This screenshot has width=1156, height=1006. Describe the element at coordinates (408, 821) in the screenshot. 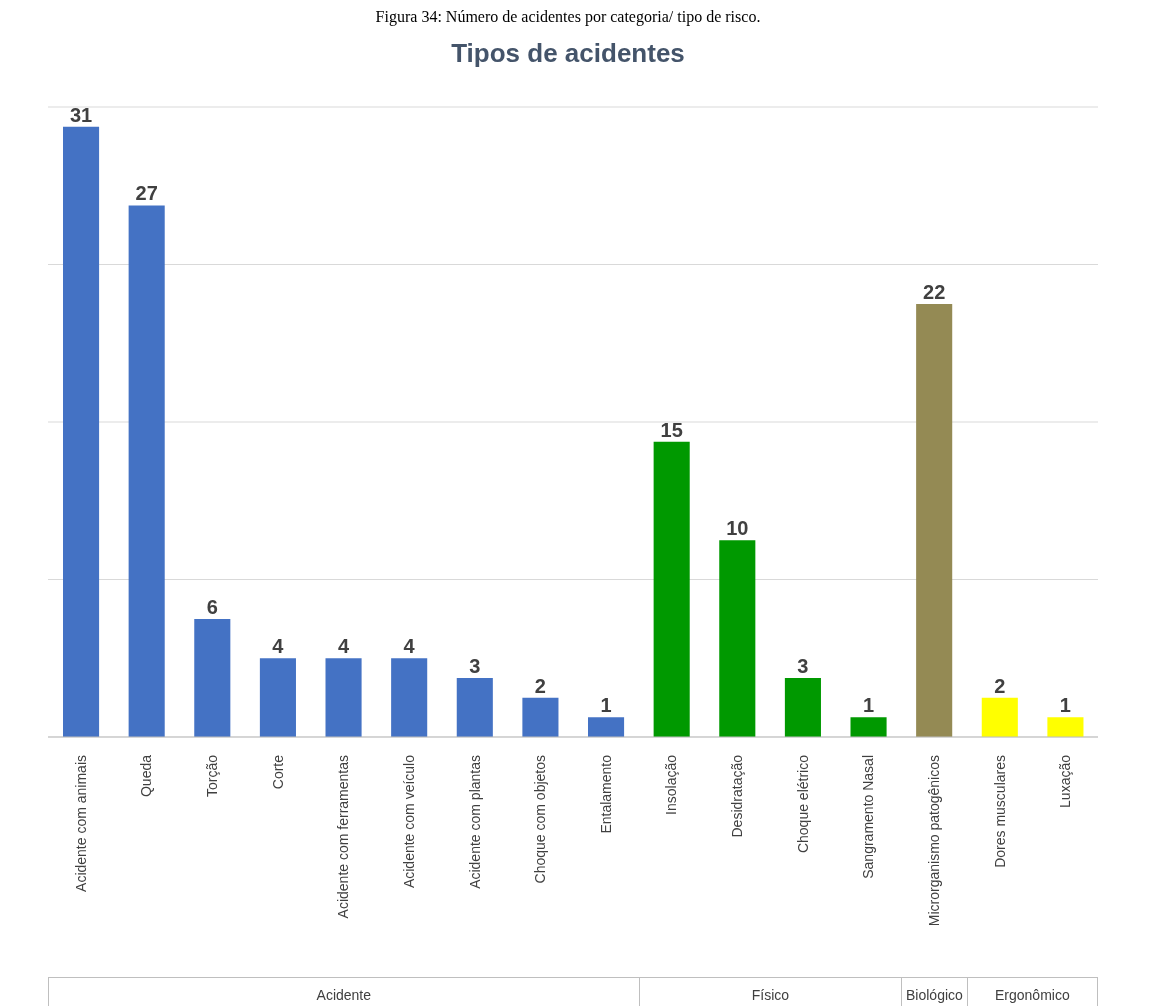

I see `x-tick-label: Acidente com veículo` at that location.